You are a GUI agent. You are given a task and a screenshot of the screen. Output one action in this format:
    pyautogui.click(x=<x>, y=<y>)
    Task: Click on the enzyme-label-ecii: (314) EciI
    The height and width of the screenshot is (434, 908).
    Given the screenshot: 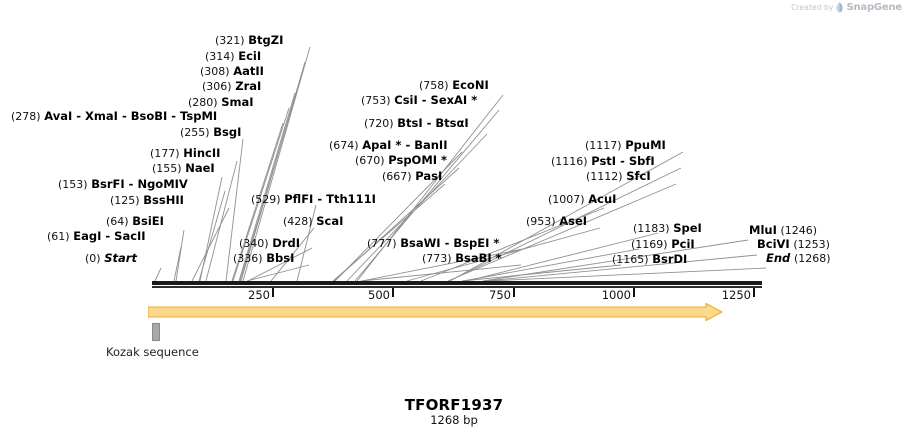 What is the action you would take?
    pyautogui.click(x=233, y=56)
    